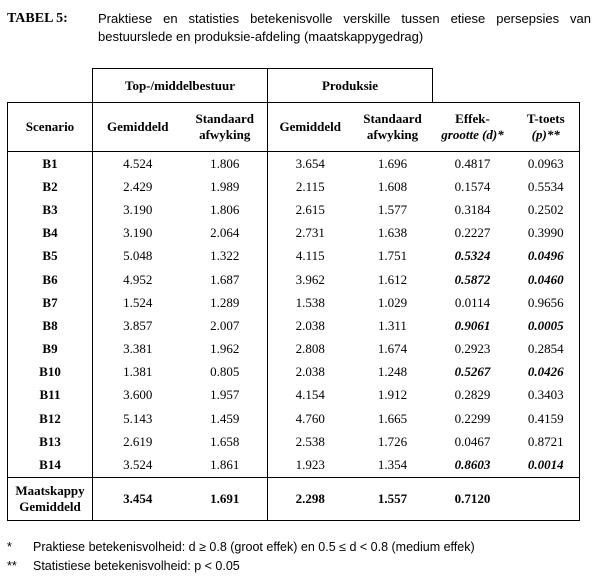 The height and width of the screenshot is (582, 595). What do you see at coordinates (472, 441) in the screenshot?
I see `effect-size-cell: 0.0467` at bounding box center [472, 441].